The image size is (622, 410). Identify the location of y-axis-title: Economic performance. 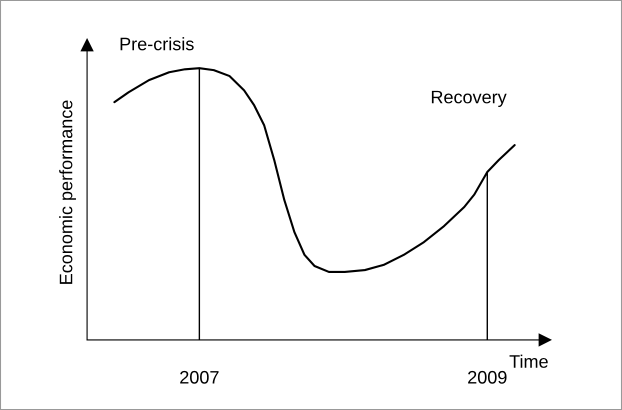
(67, 192).